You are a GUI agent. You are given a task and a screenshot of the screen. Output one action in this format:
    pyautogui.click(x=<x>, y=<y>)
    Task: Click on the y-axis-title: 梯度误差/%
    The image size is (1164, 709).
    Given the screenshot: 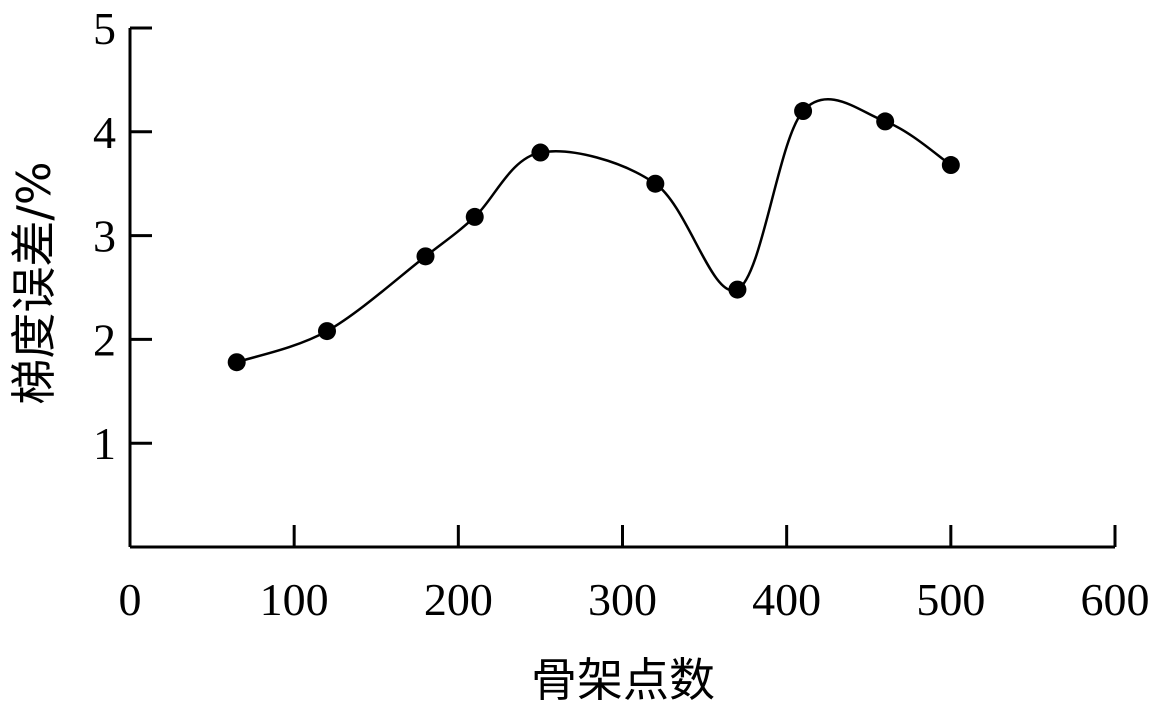 What is the action you would take?
    pyautogui.click(x=34, y=282)
    